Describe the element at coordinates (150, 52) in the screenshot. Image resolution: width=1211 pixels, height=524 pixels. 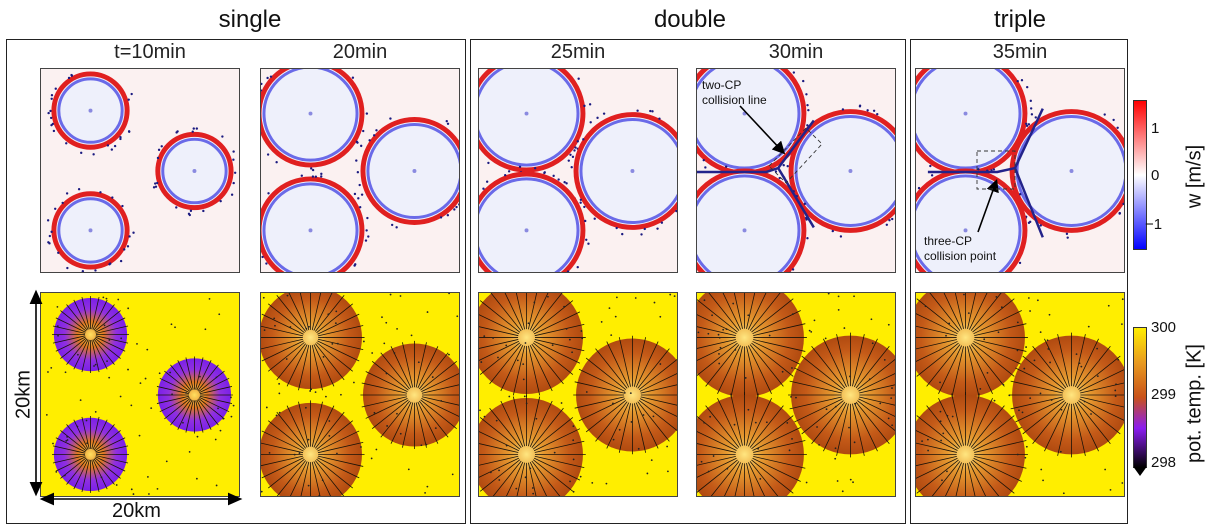
I see `time-label-10: t=10min` at that location.